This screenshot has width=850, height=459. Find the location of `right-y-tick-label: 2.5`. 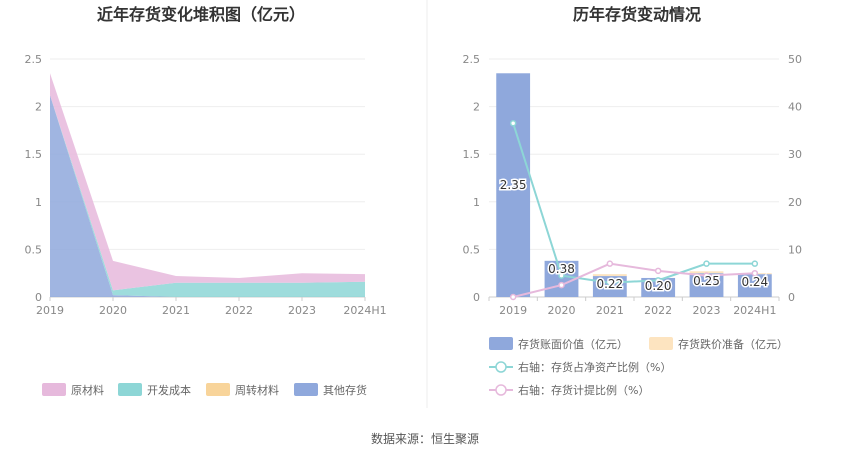

right-y-tick-label: 2.5 is located at coordinates (472, 59).